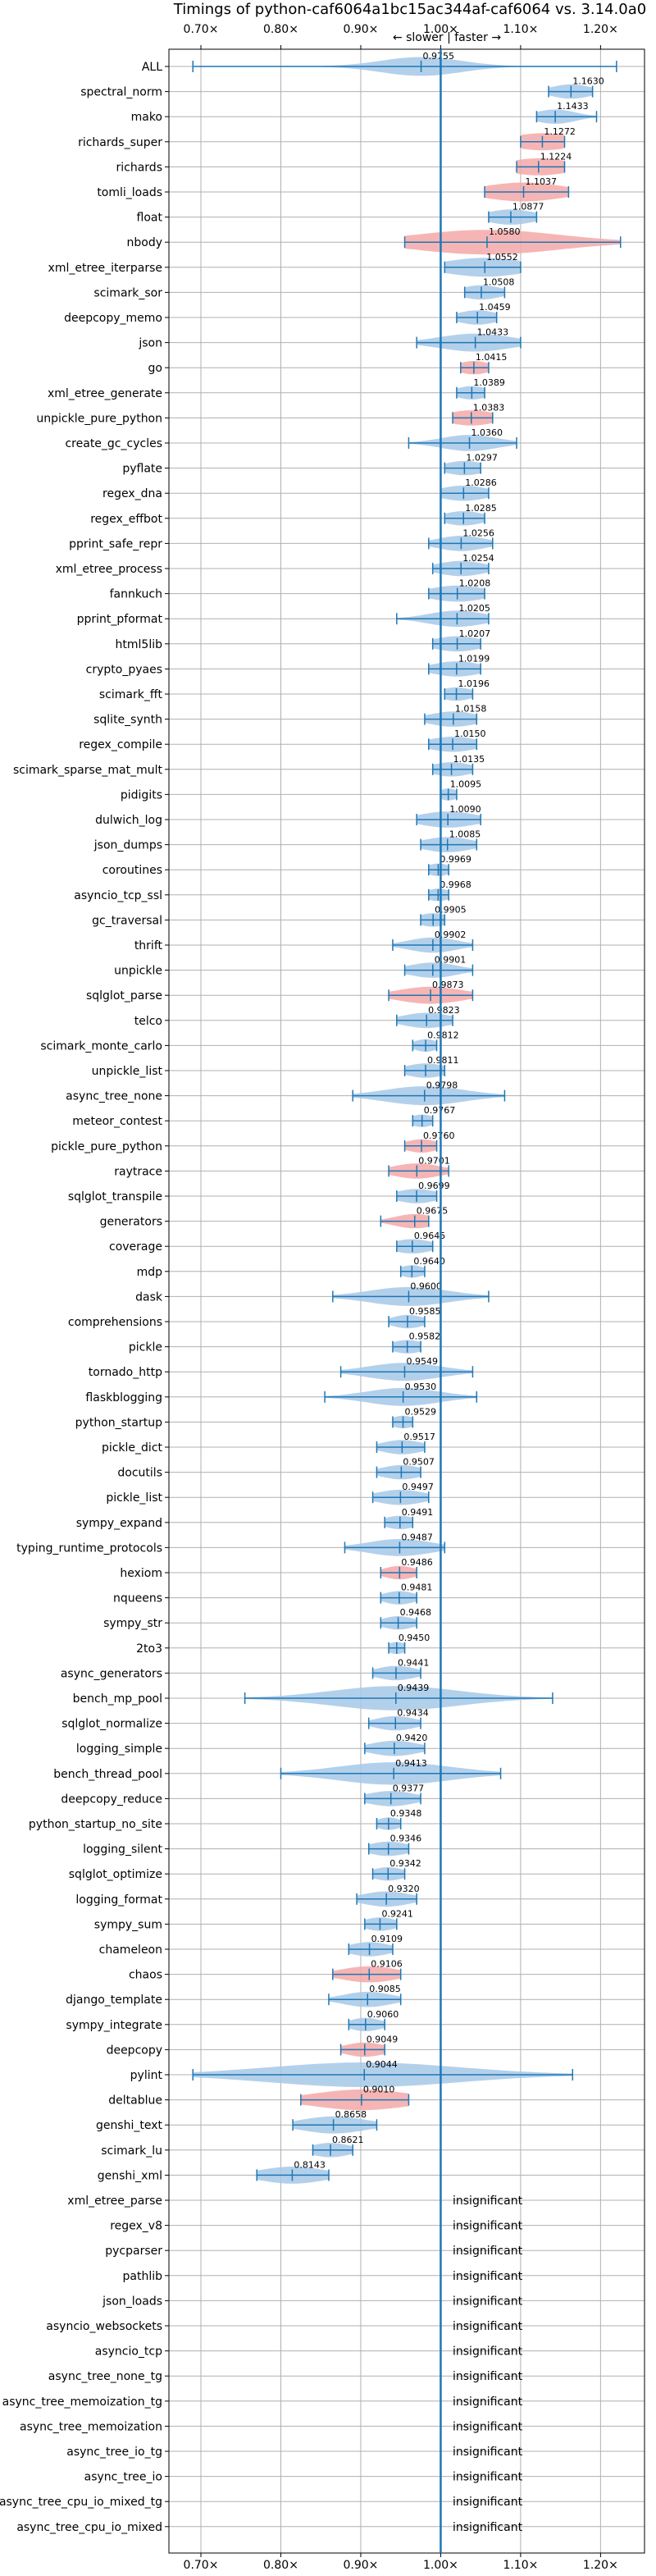 The width and height of the screenshot is (656, 2576). Describe the element at coordinates (443, 1061) in the screenshot. I see `data-label-unpickle_list: 0.9811` at that location.